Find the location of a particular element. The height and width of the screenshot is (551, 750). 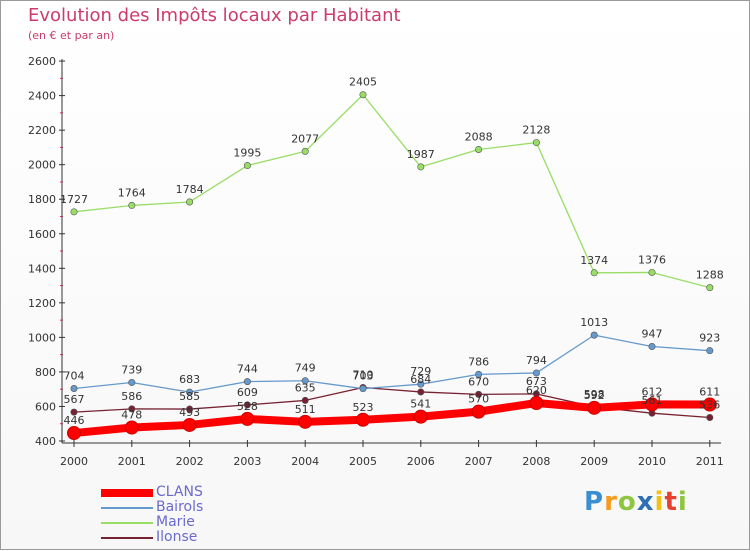

y-tick-label: 1000 is located at coordinates (42, 337).